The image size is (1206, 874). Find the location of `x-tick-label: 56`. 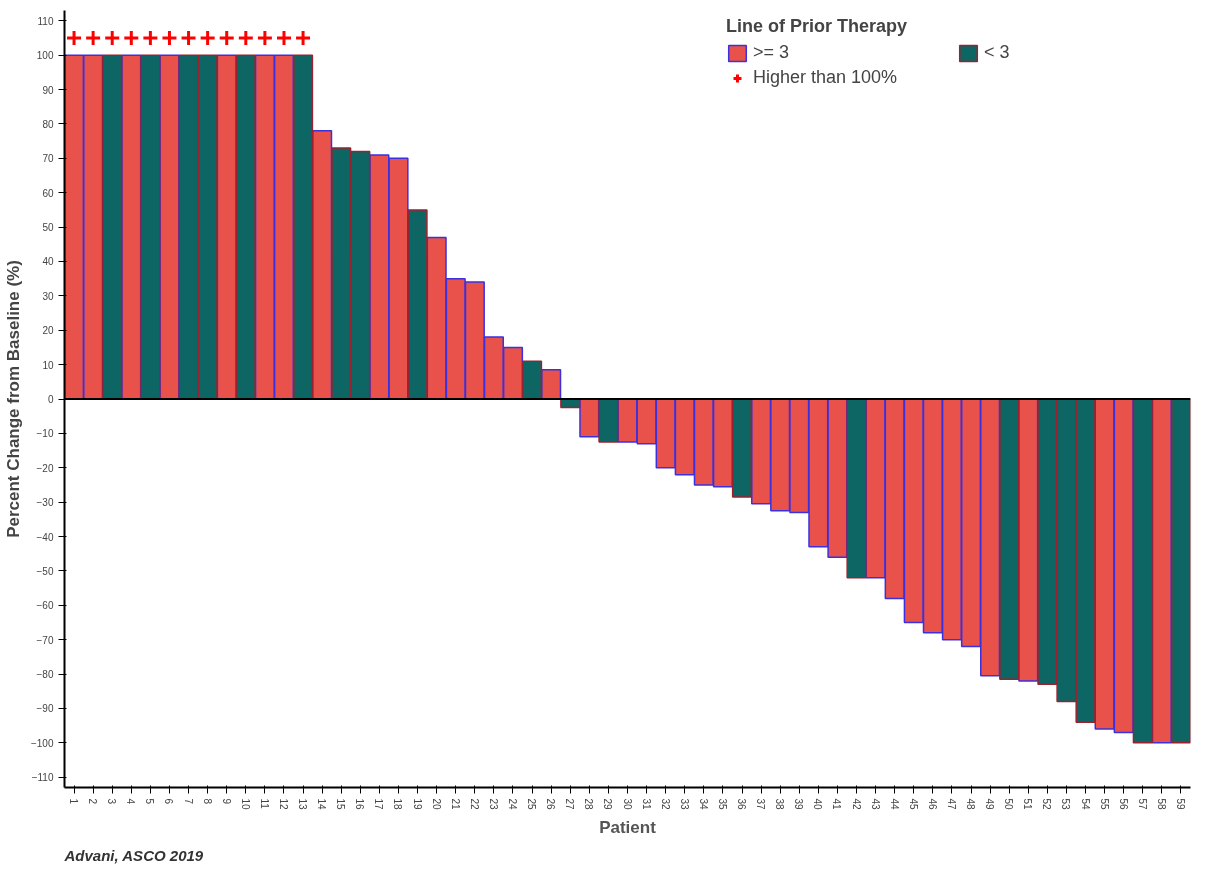

x-tick-label: 56 is located at coordinates (1123, 804).